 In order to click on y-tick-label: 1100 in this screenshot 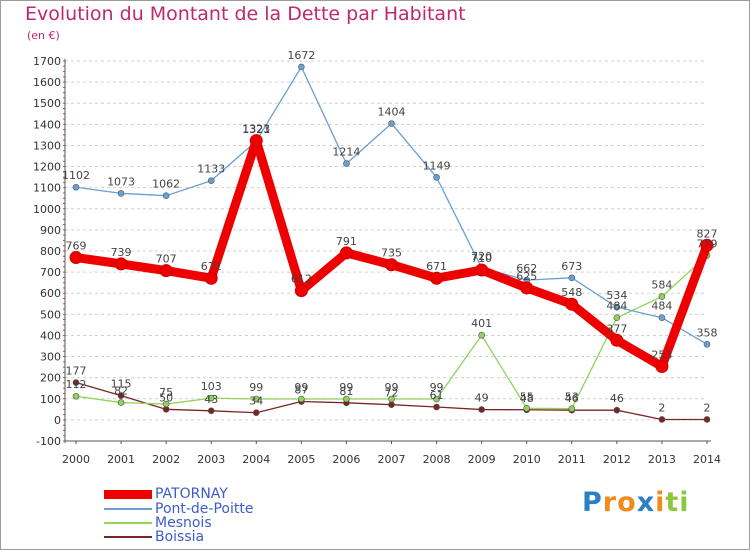, I will do `click(47, 188)`.